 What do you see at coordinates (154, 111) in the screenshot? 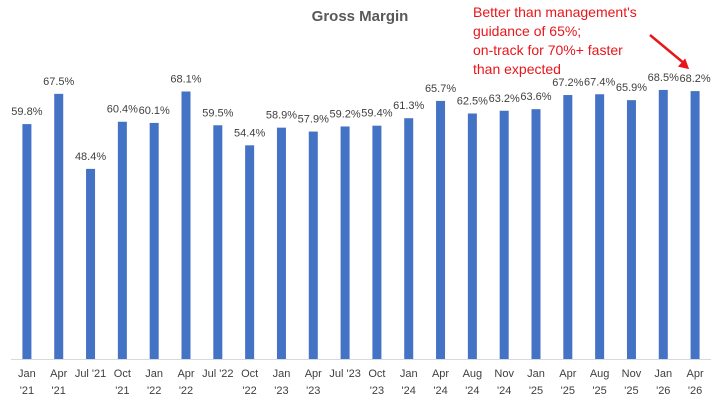
I see `data-label: 60.1%` at bounding box center [154, 111].